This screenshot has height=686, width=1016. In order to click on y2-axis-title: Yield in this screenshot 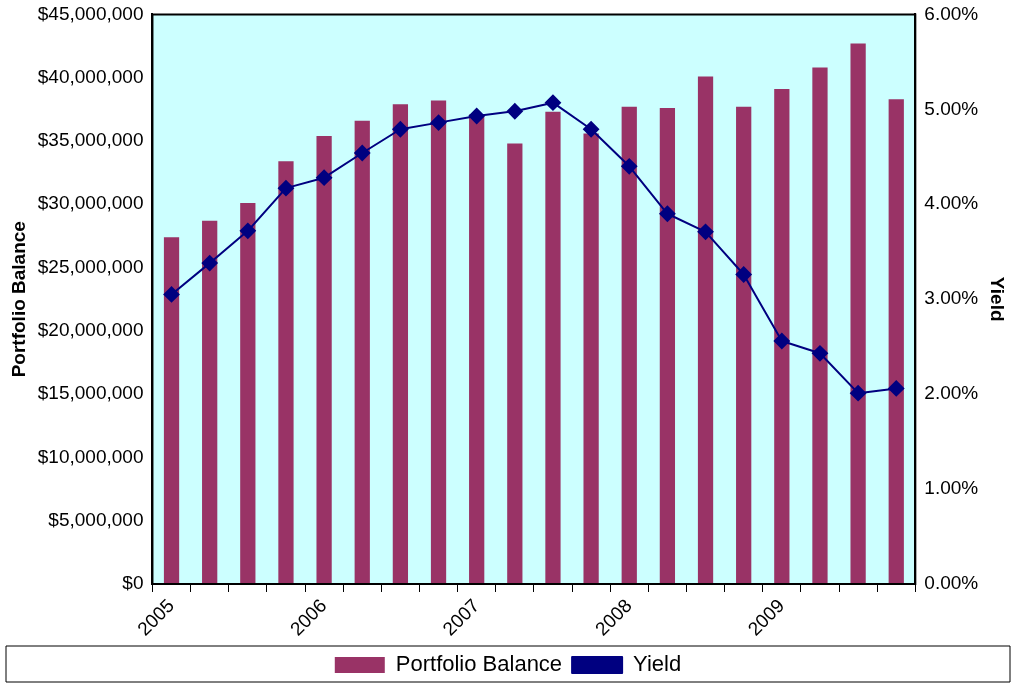, I will do `click(998, 299)`.